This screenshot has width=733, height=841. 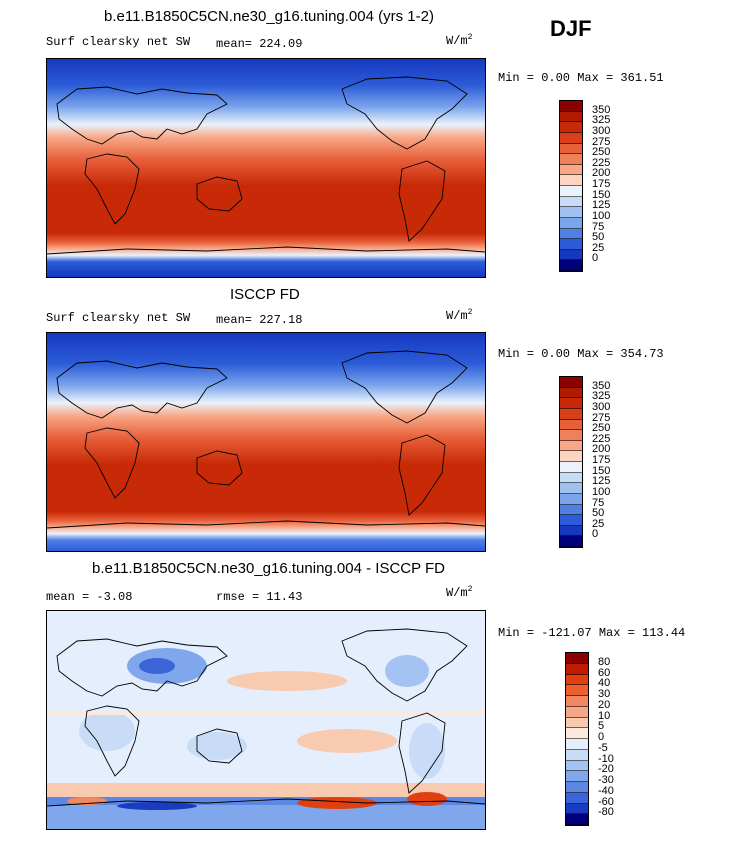 I want to click on panel-1-colorbar-tick-label: 100, so click(x=601, y=215).